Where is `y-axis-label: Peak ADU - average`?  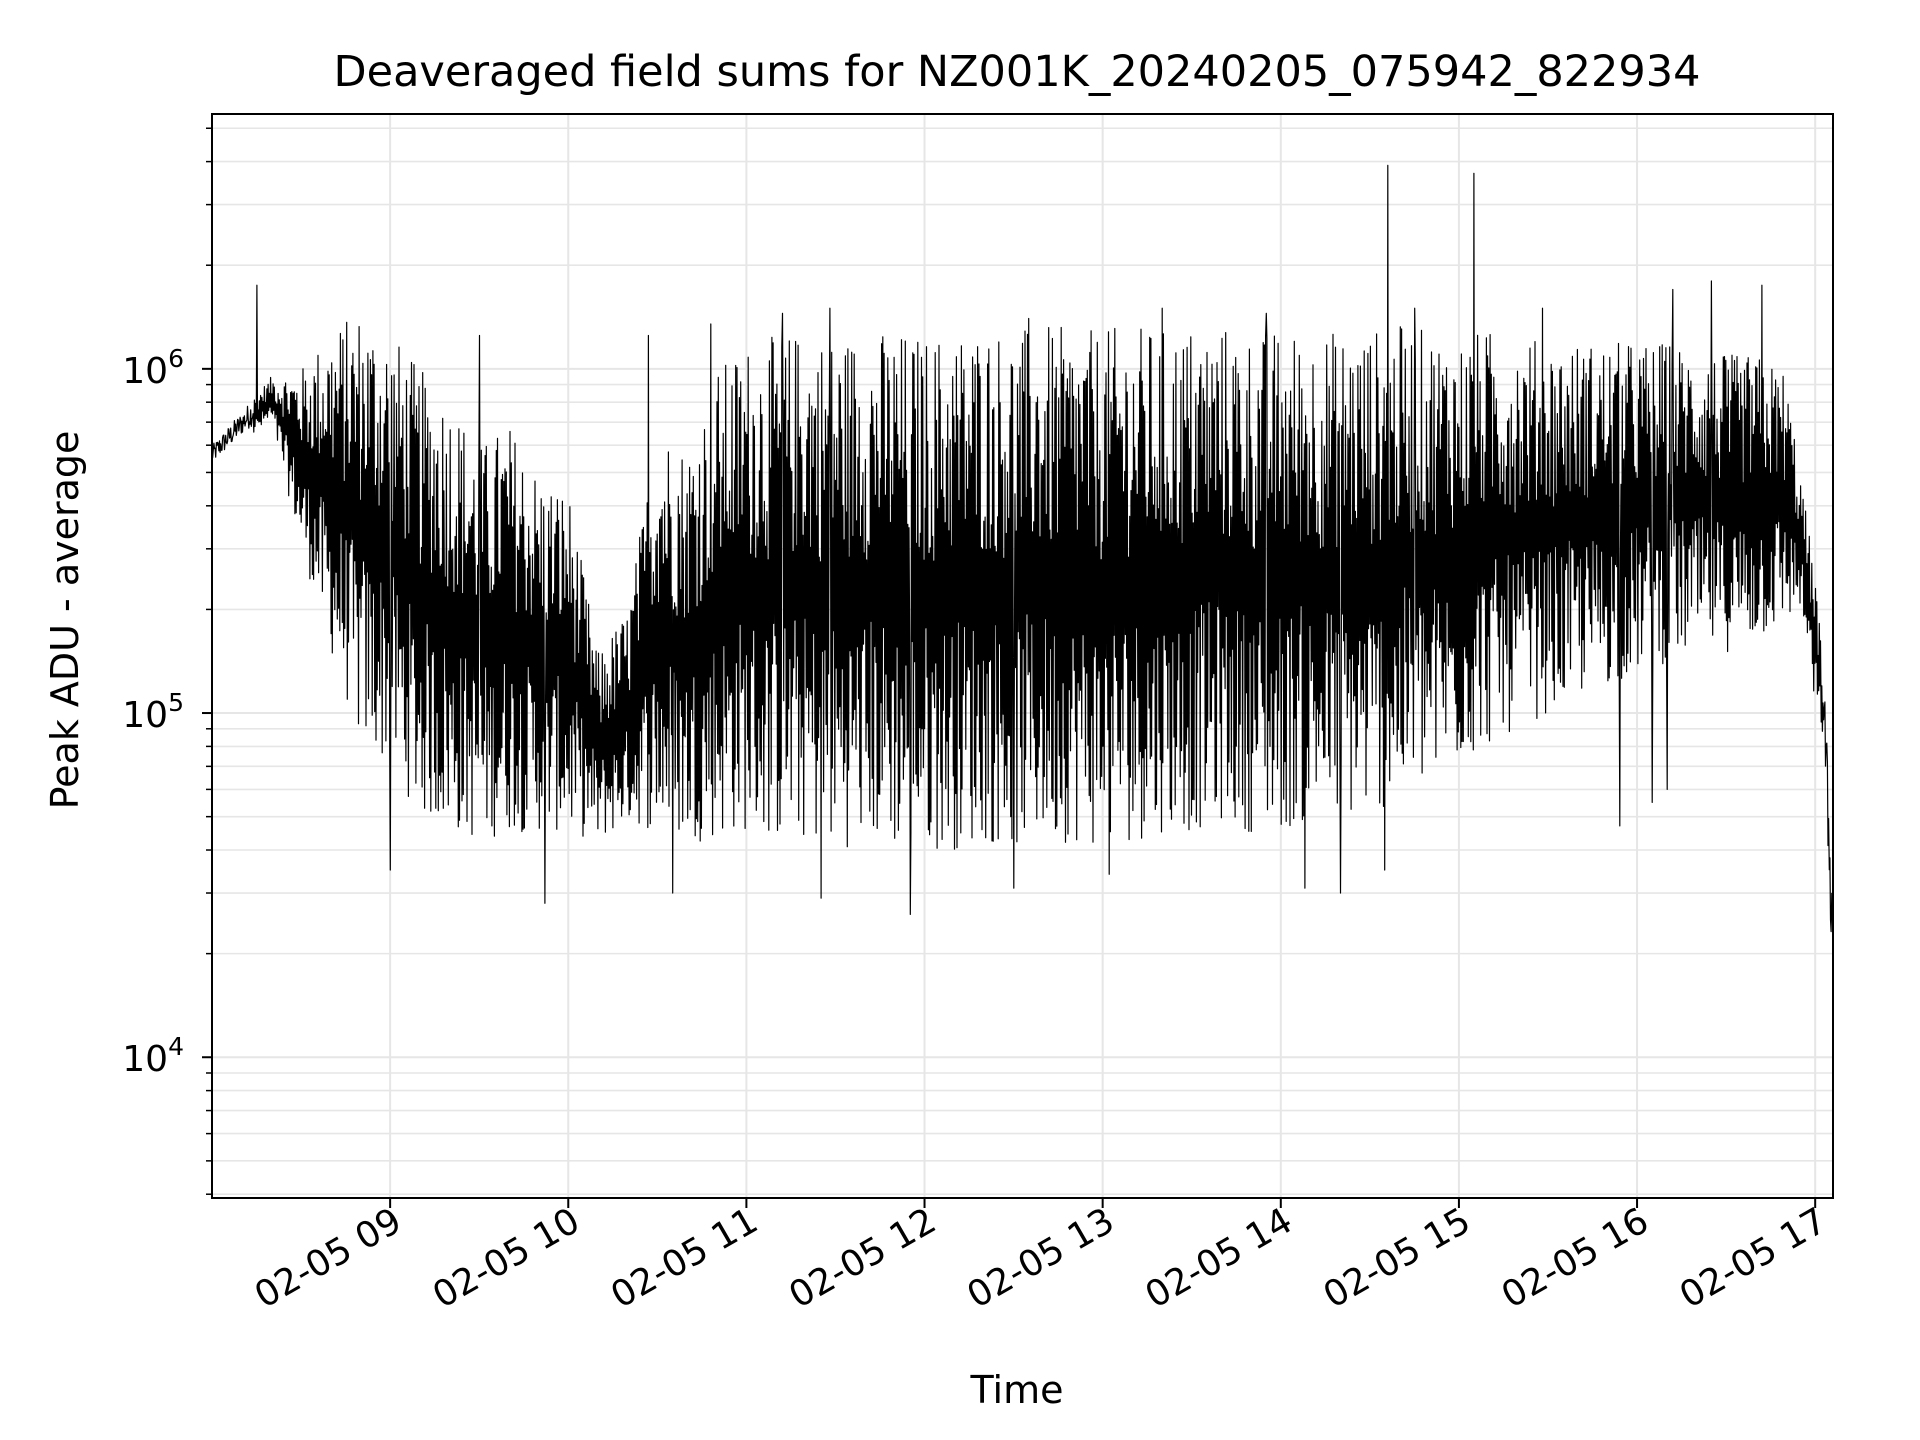 y-axis-label: Peak ADU - average is located at coordinates (65, 620).